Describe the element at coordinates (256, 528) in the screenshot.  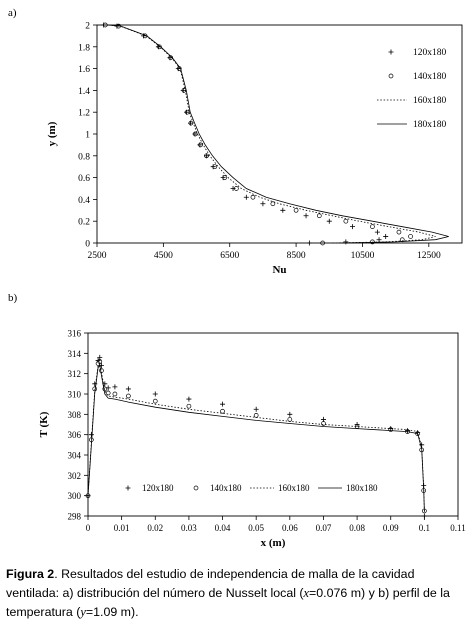
I see `x-tick-label: 0.05` at that location.